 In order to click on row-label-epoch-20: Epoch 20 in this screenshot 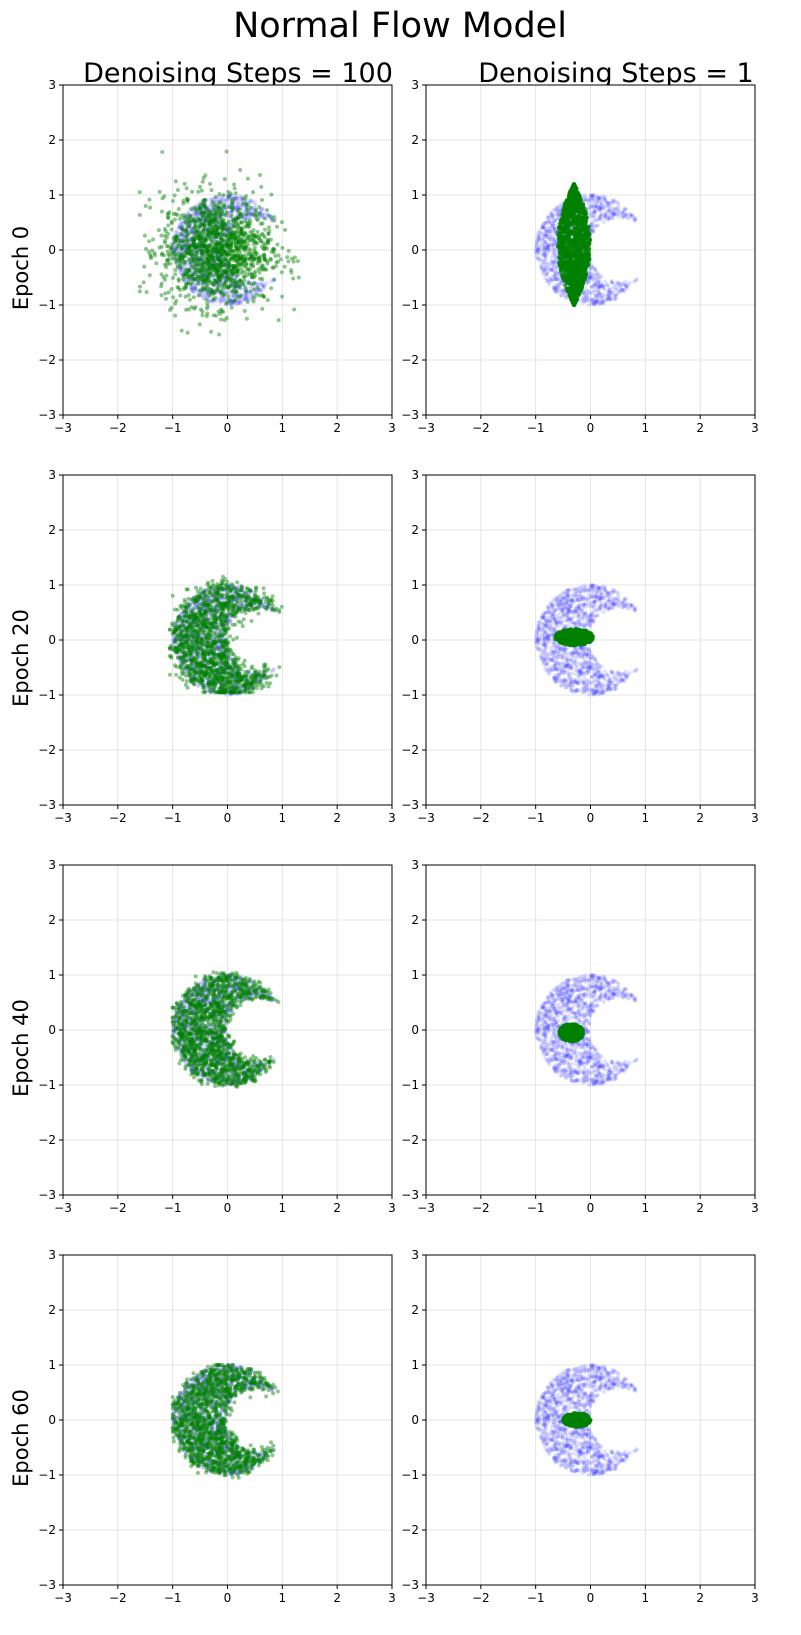, I will do `click(21, 658)`.